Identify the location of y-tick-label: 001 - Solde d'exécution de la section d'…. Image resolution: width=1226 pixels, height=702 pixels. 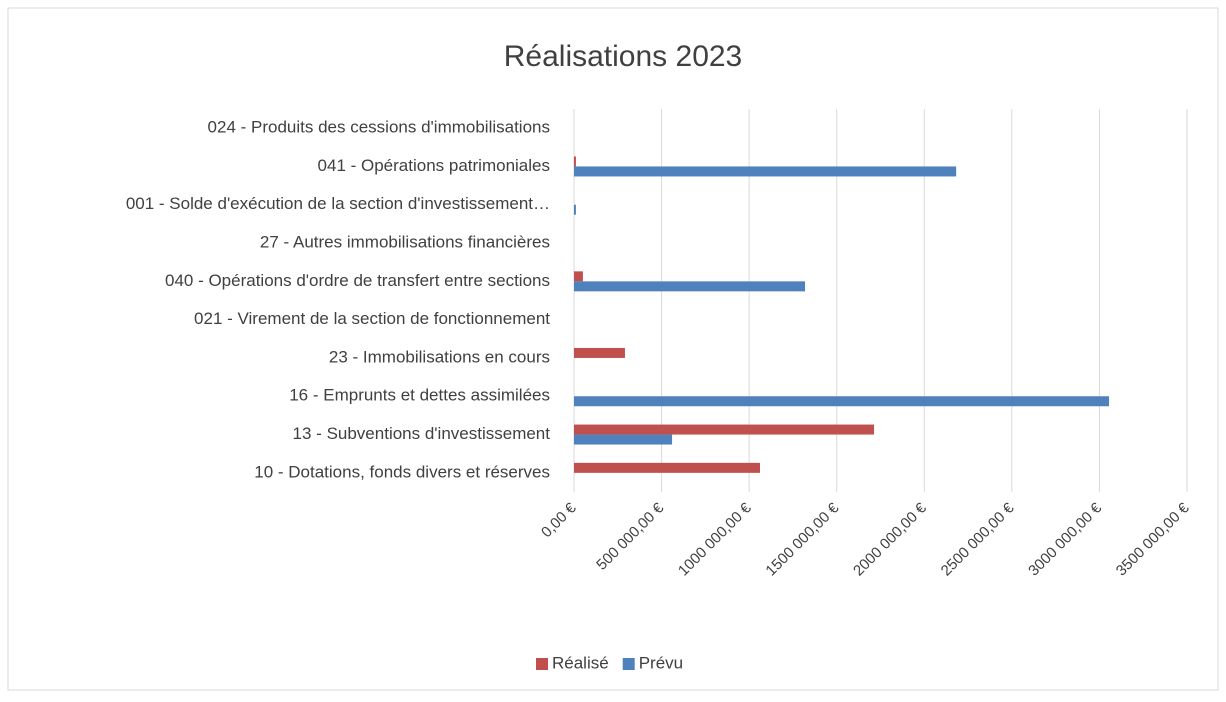
(338, 203).